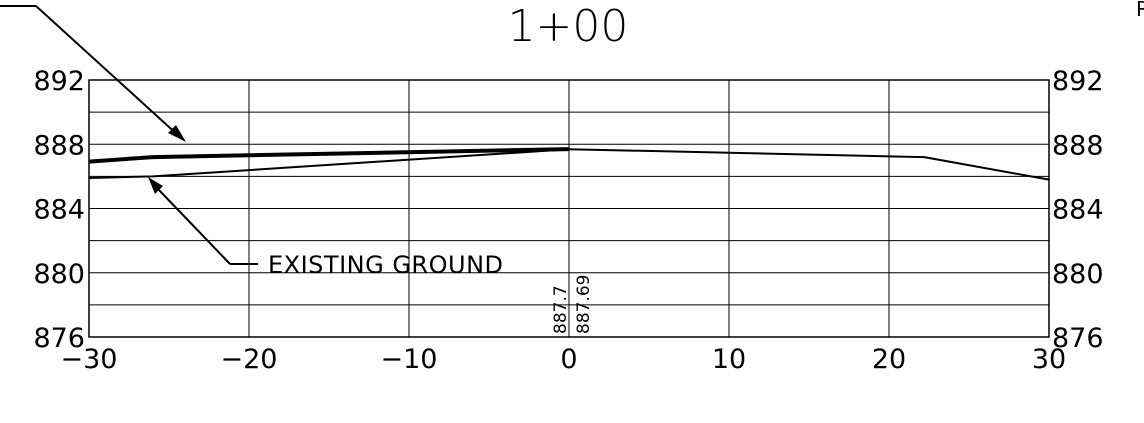 The image size is (1144, 423). What do you see at coordinates (93, 73) in the screenshot?
I see `upper-callout-leader` at bounding box center [93, 73].